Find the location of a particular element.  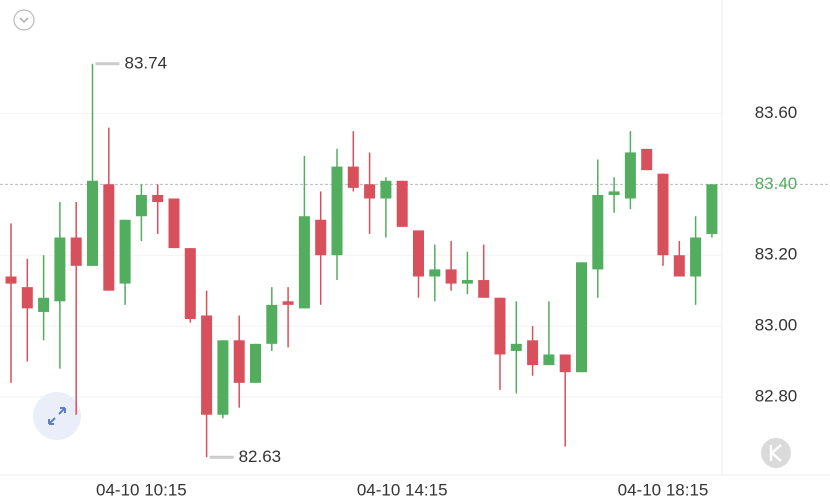

kline-button is located at coordinates (776, 453).